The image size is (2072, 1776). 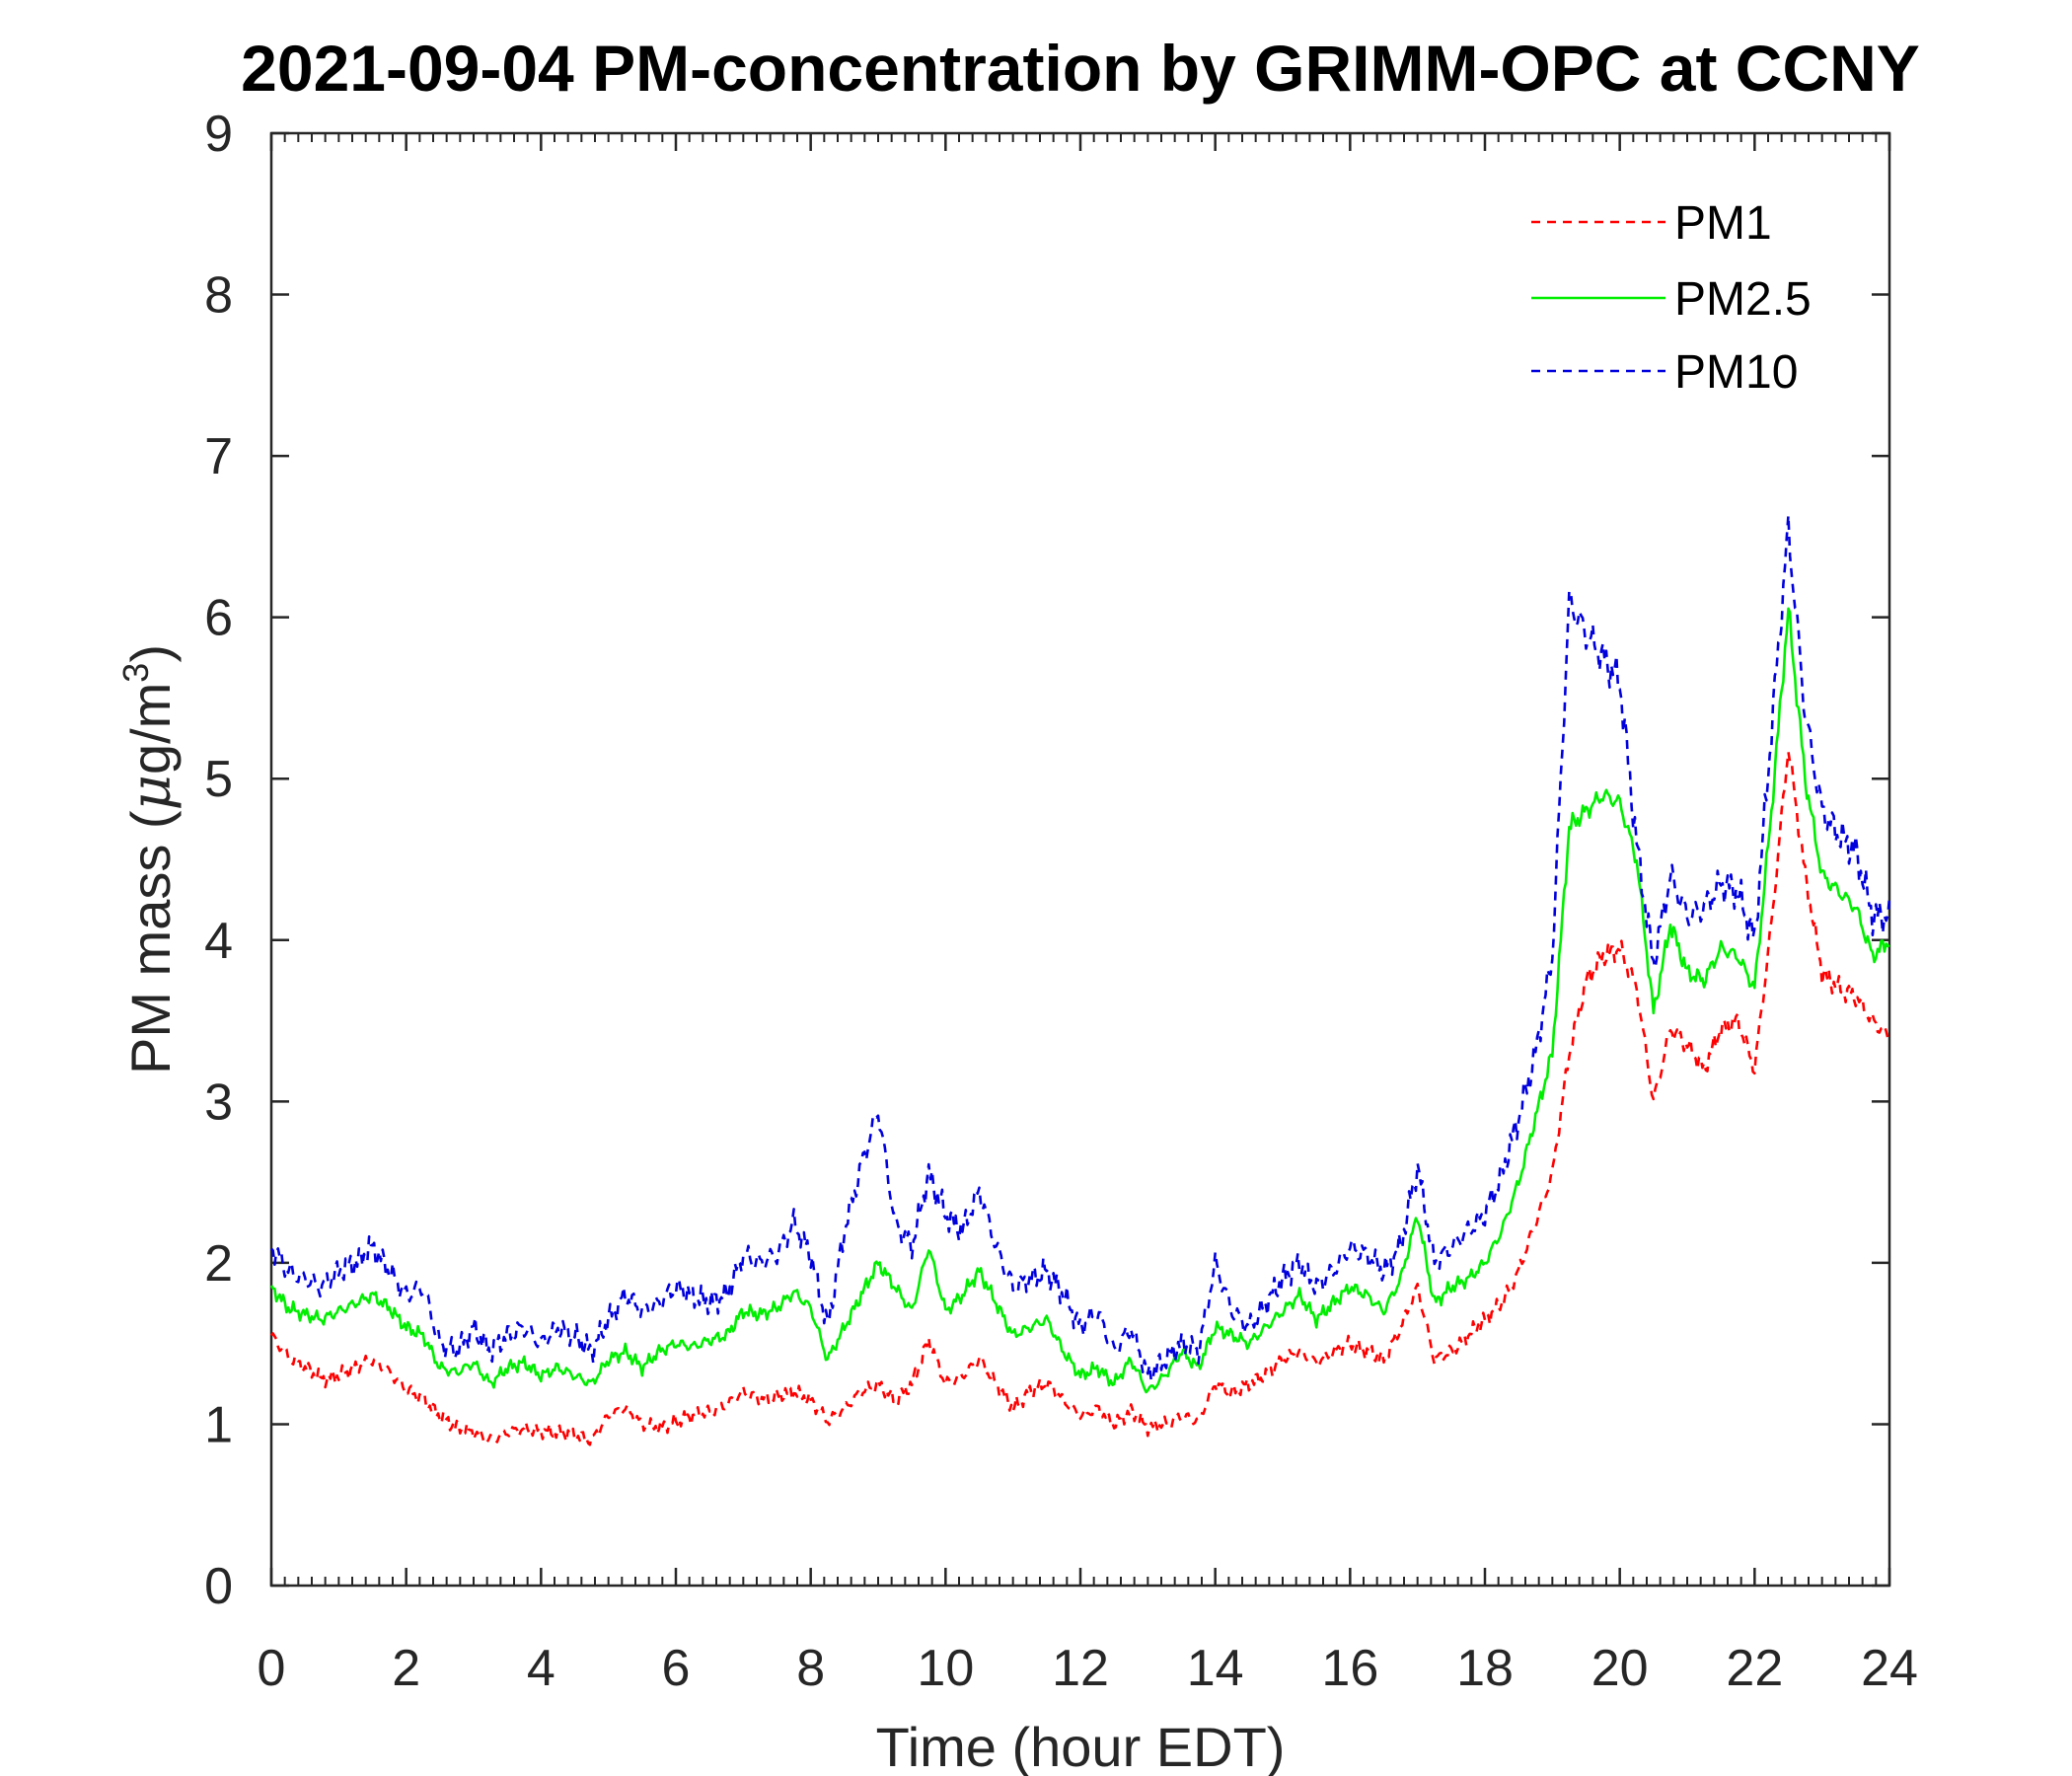 What do you see at coordinates (218, 296) in the screenshot?
I see `y-tick-label: 8` at bounding box center [218, 296].